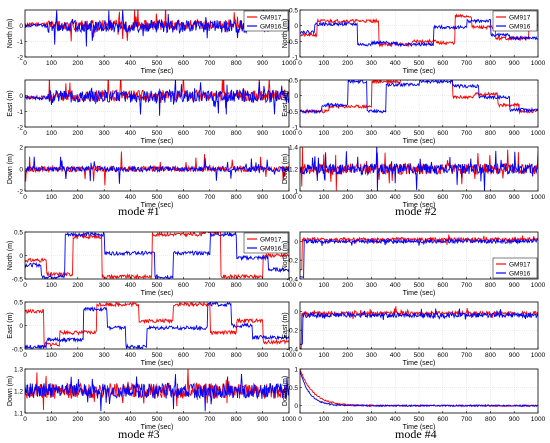  I want to click on y-tick-label: -0.4, so click(293, 280).